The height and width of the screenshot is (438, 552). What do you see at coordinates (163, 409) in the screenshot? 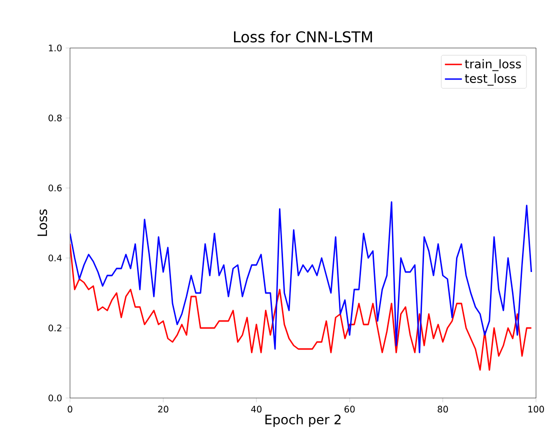
I see `x-tick-label: 20` at bounding box center [163, 409].